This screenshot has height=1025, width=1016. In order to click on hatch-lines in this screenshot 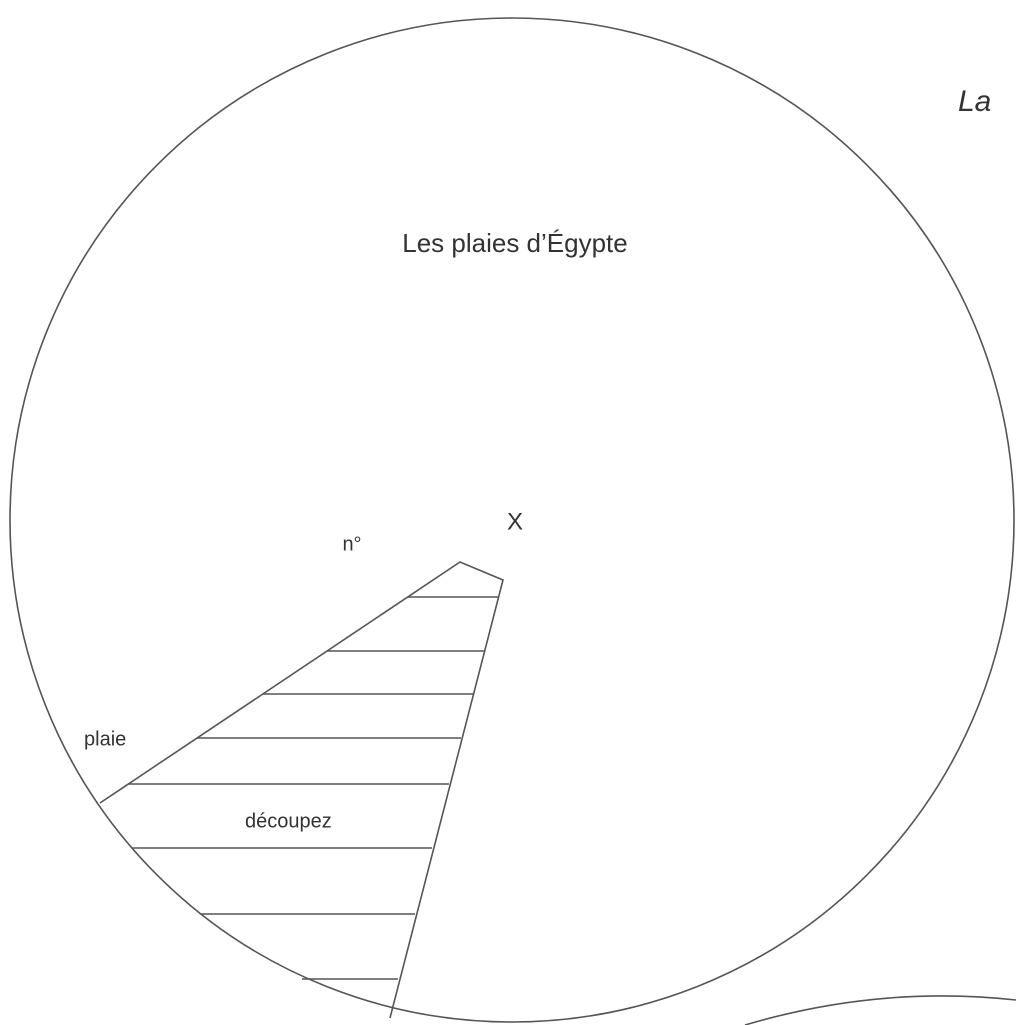, I will do `click(313, 788)`.